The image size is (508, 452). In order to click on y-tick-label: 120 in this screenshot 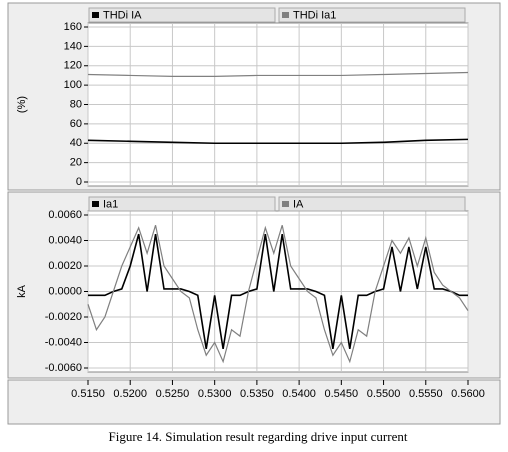, I will do `click(73, 66)`.